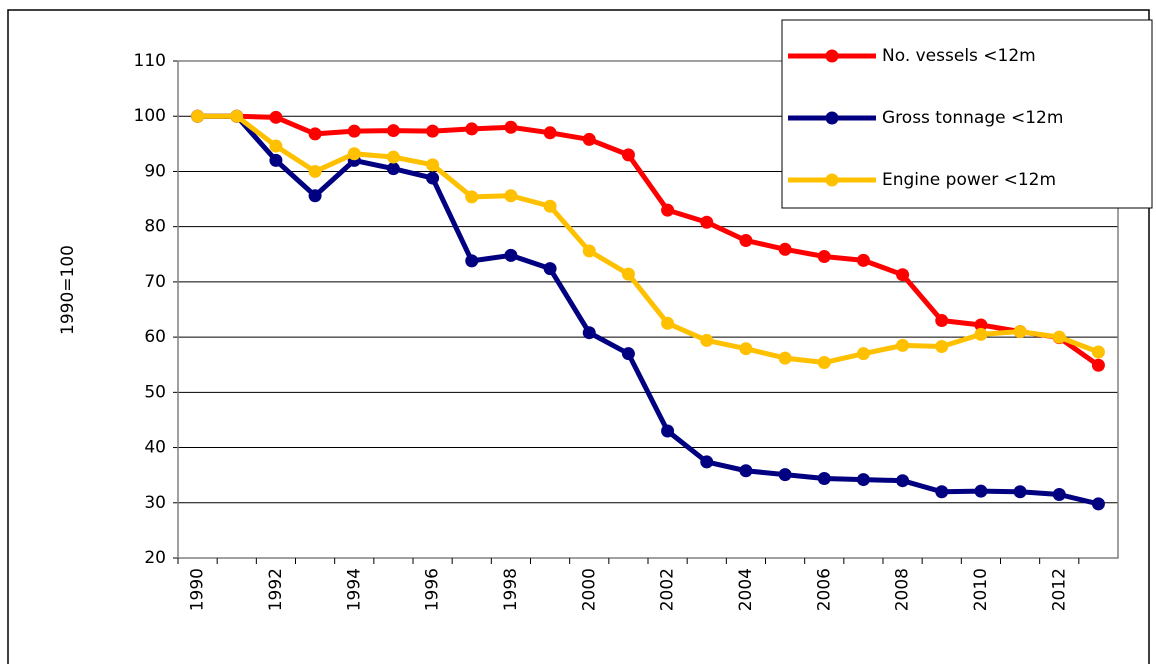  I want to click on x-tick-label: 1990, so click(198, 589).